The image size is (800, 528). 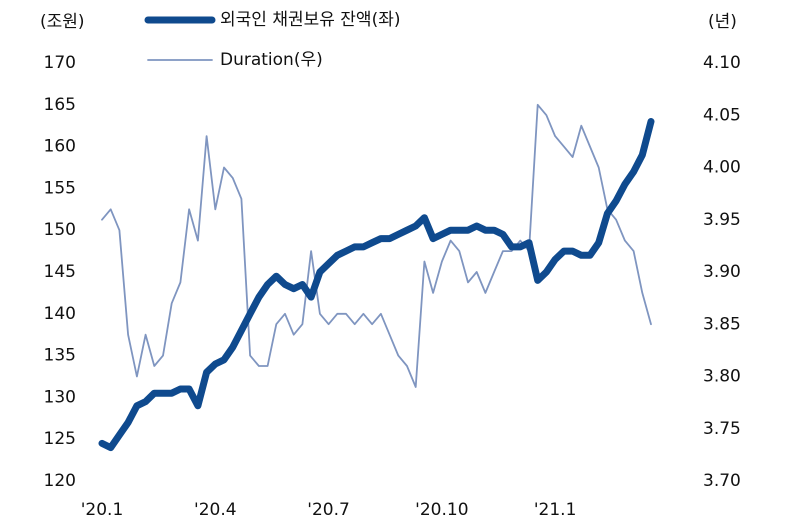 What do you see at coordinates (722, 272) in the screenshot?
I see `y-tick-label: 3.90` at bounding box center [722, 272].